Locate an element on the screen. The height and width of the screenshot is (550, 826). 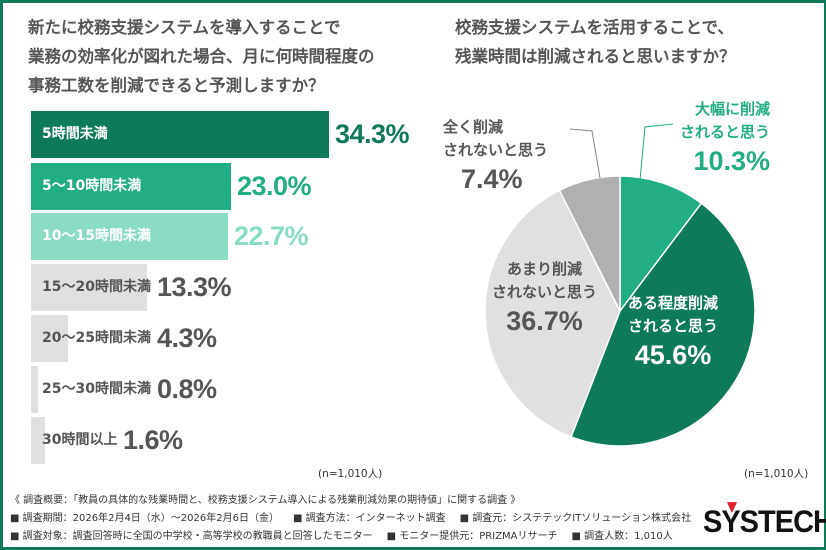
bar-value-label: 13.3% is located at coordinates (194, 287).